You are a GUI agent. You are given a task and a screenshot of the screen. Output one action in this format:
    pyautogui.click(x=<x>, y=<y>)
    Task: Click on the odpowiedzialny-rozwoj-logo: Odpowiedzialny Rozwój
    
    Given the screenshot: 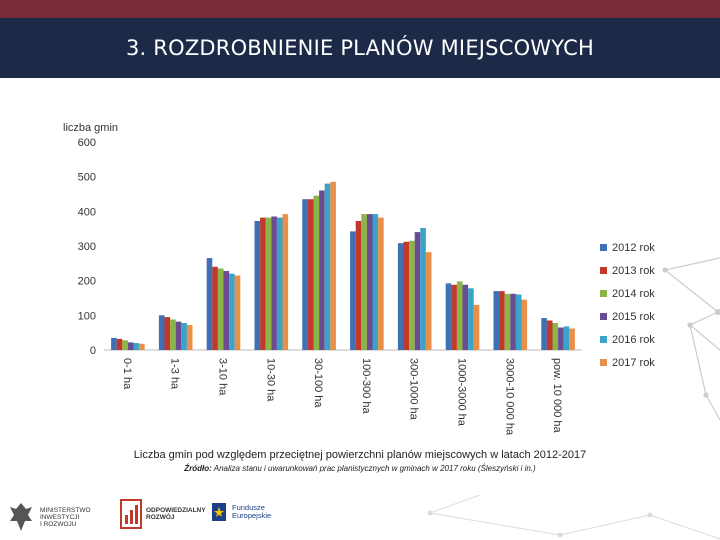 What is the action you would take?
    pyautogui.click(x=163, y=514)
    